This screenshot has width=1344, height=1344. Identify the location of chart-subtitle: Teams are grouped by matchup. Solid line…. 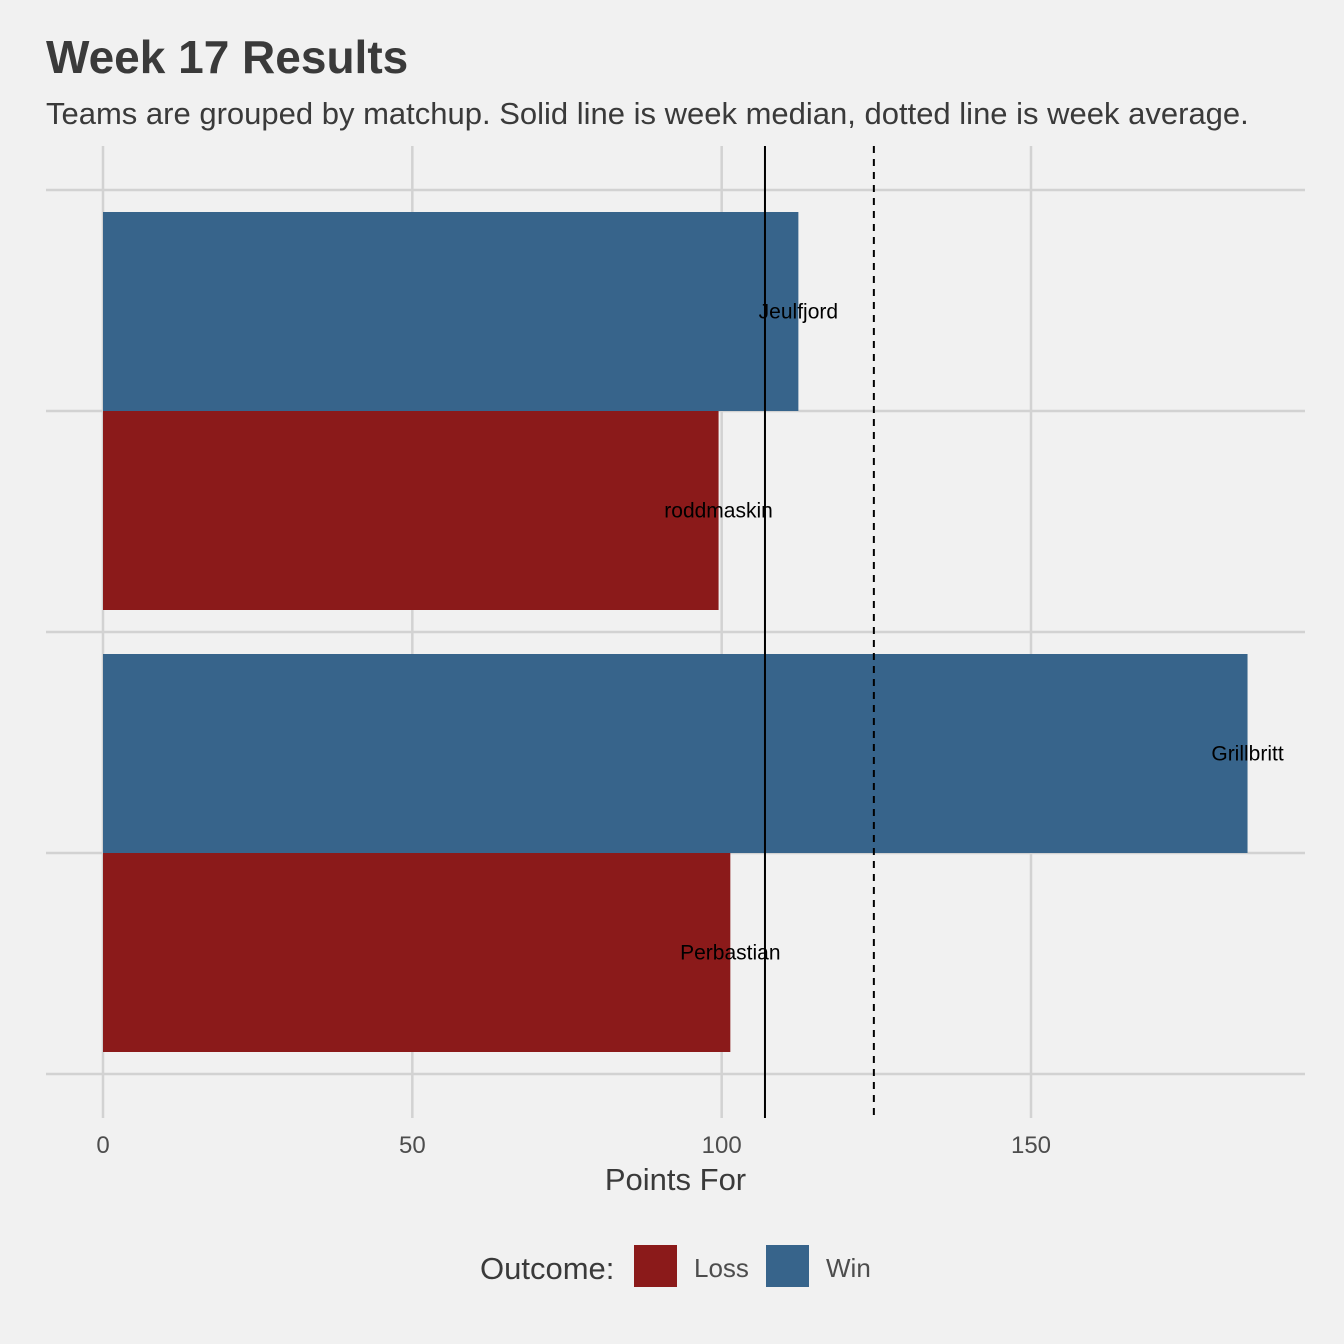
(647, 113).